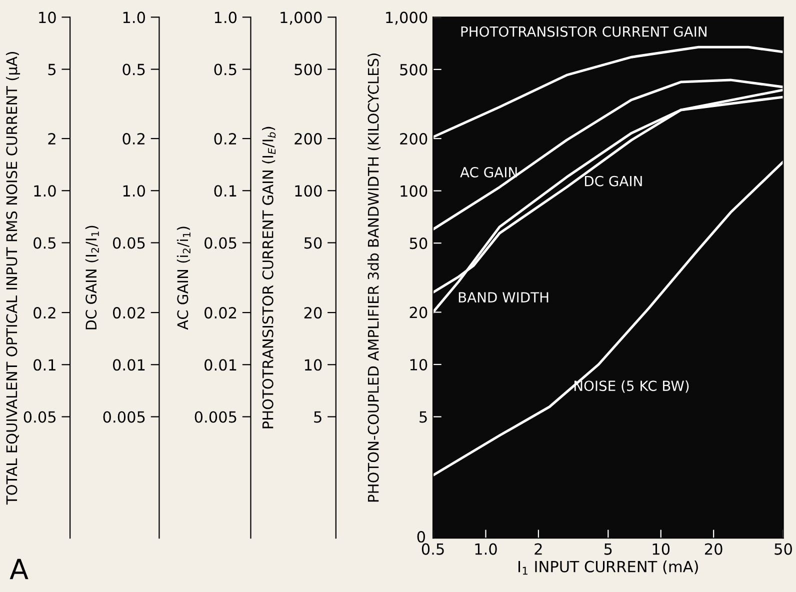  I want to click on series-label: DC GAIN, so click(613, 181).